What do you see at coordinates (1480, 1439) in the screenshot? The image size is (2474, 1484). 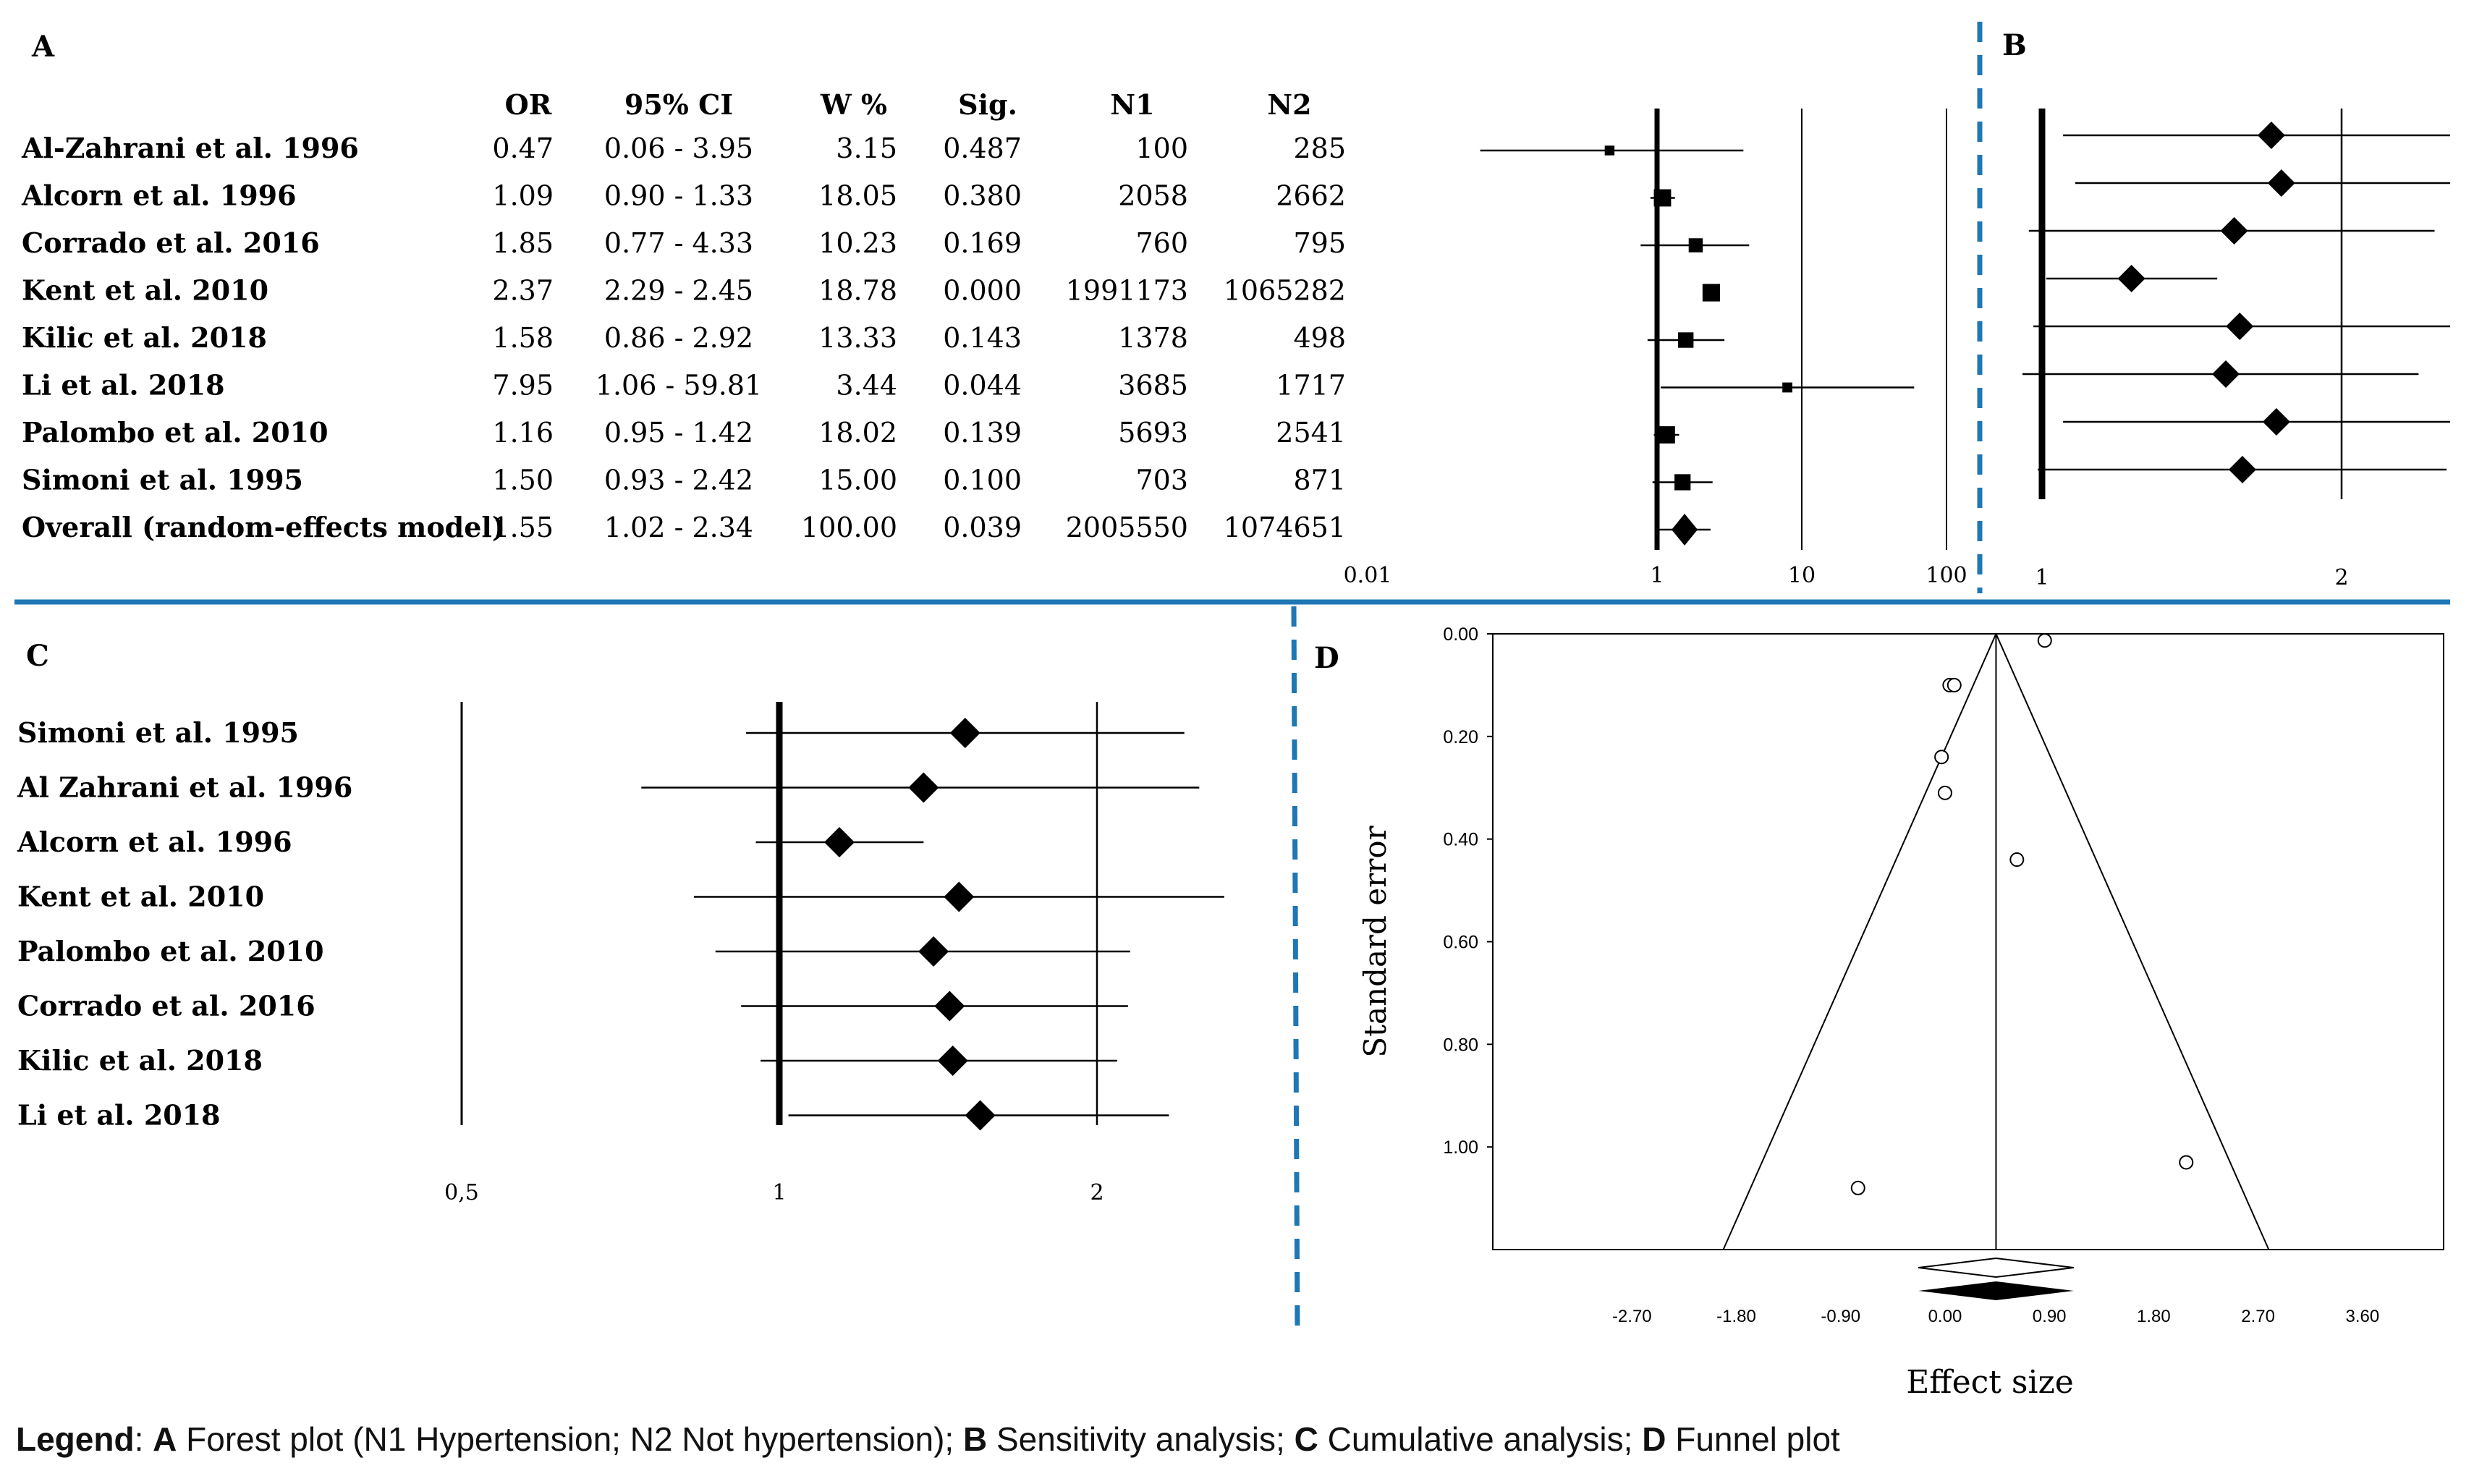 I see `legend-text-c: Cumulative analysis;` at bounding box center [1480, 1439].